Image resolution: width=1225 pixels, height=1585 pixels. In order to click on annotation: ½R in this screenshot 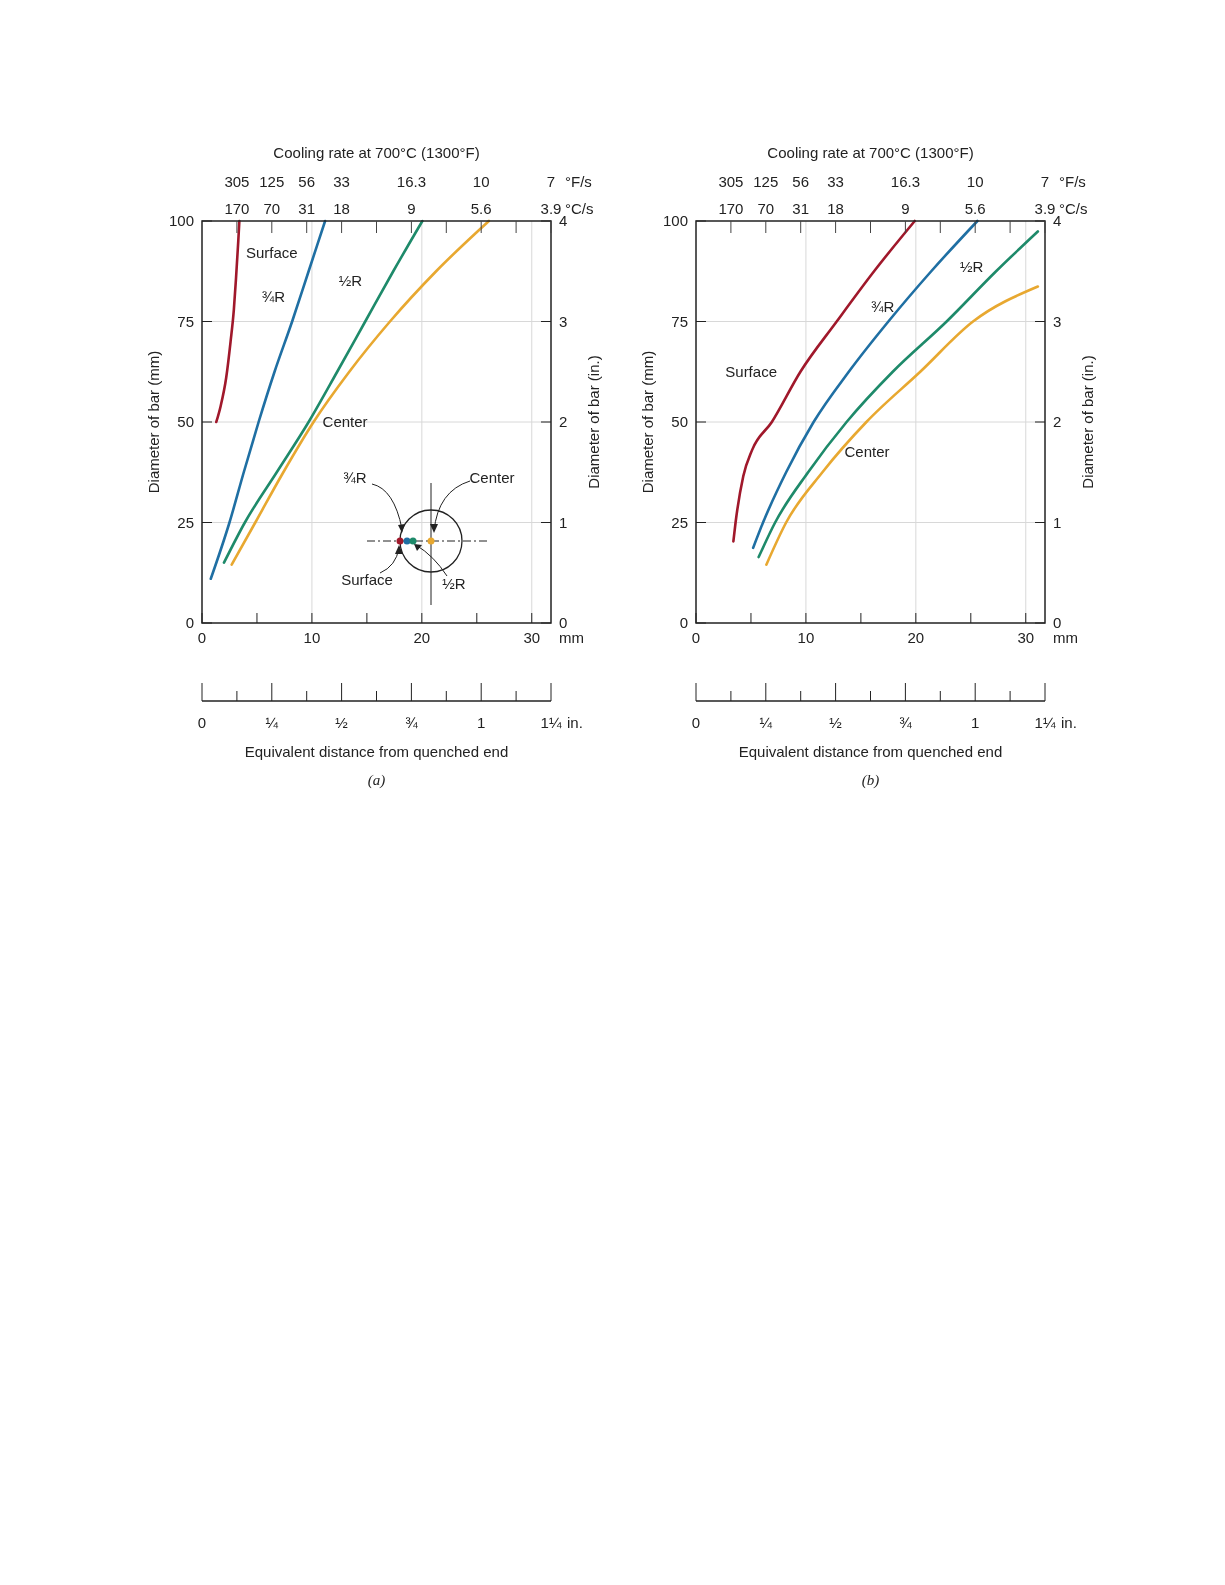, I will do `click(454, 583)`.